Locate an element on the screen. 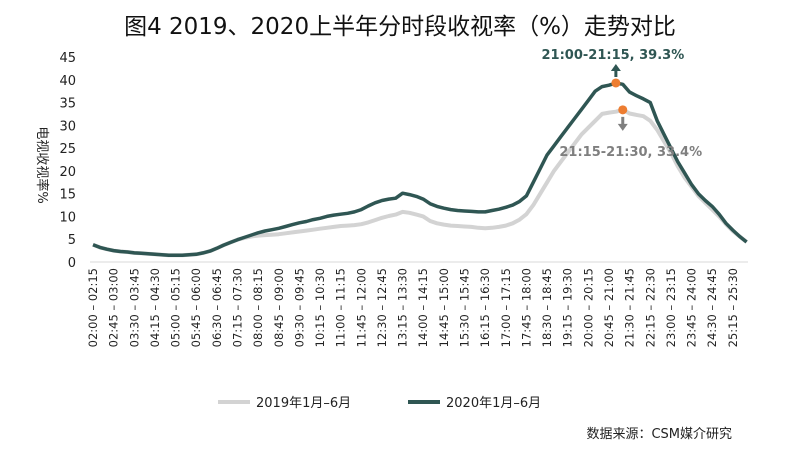  y-tick-label: 5 is located at coordinates (72, 240).